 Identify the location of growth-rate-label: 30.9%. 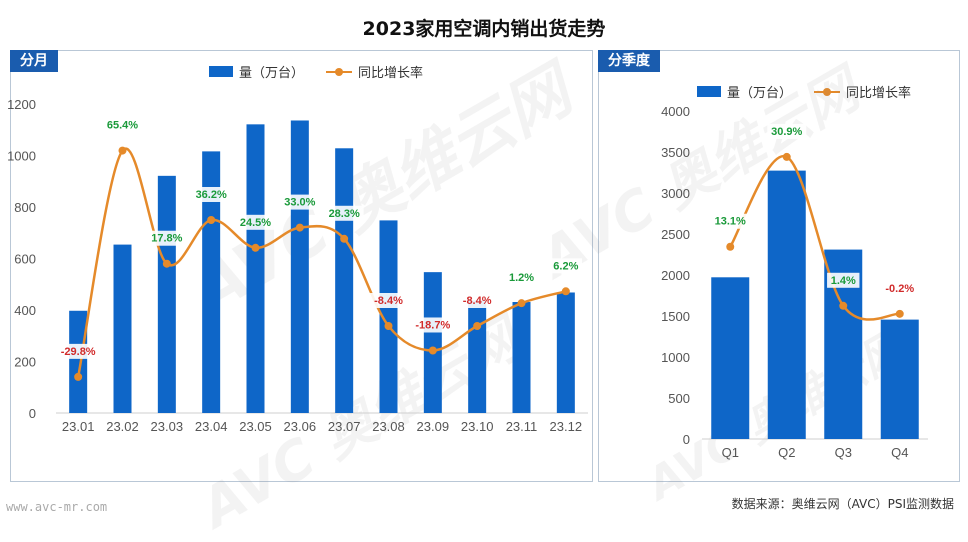
(786, 132).